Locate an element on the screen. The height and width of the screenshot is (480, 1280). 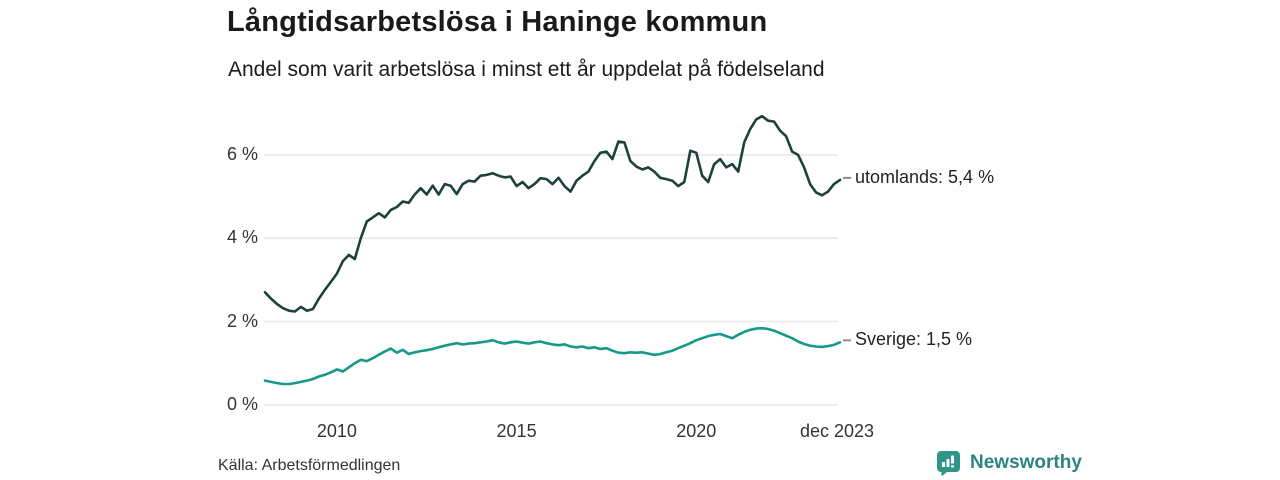
source-note: Källa: Arbetsförmedlingen is located at coordinates (309, 465).